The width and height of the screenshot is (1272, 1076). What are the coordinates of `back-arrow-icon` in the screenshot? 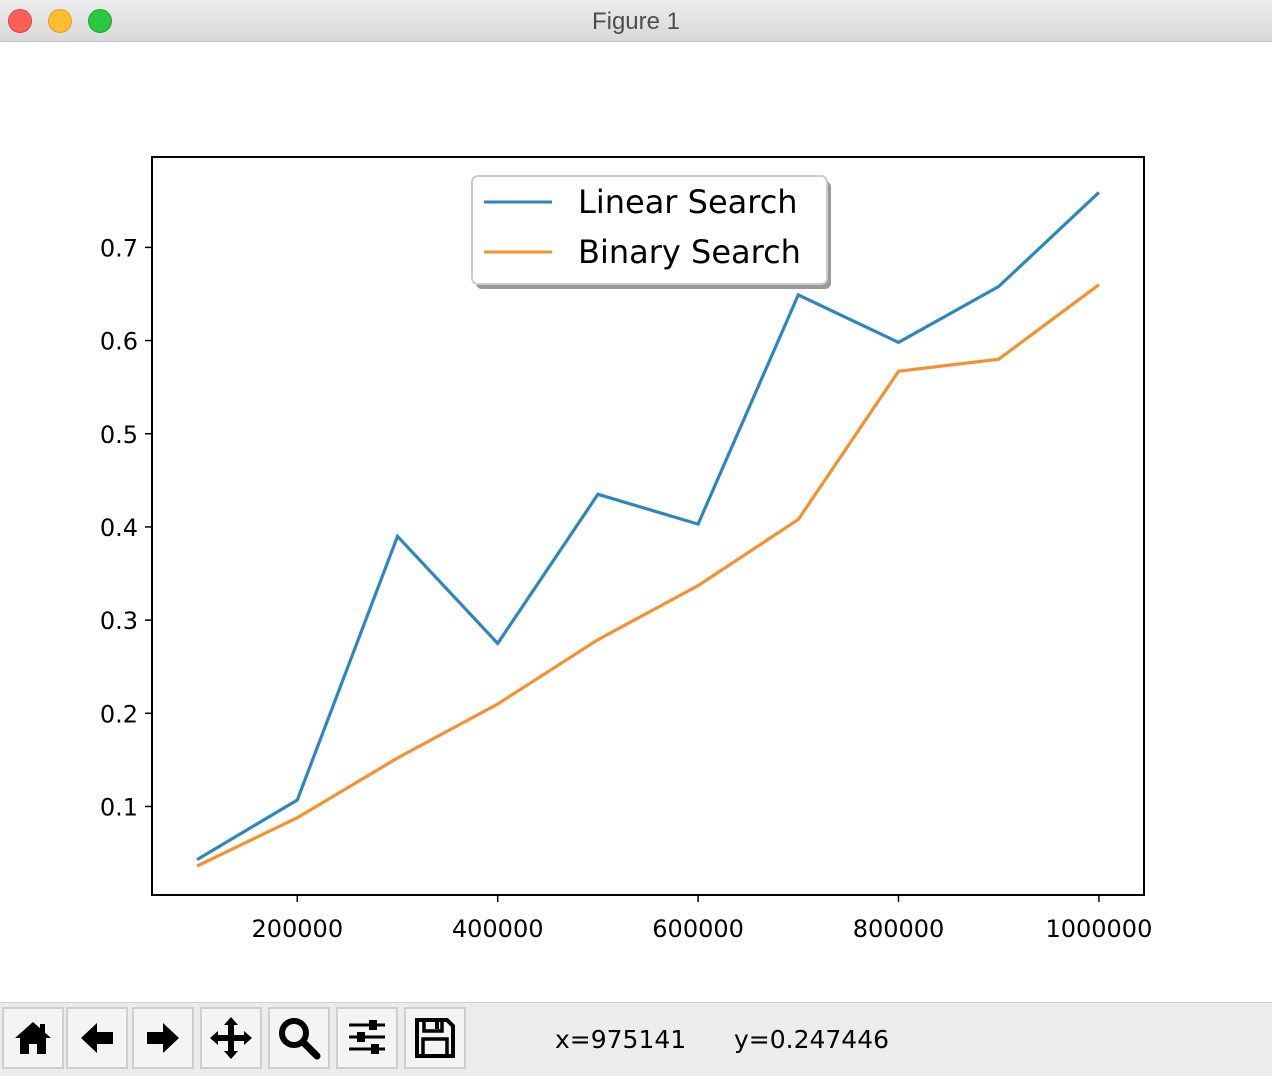 It's located at (97, 1038).